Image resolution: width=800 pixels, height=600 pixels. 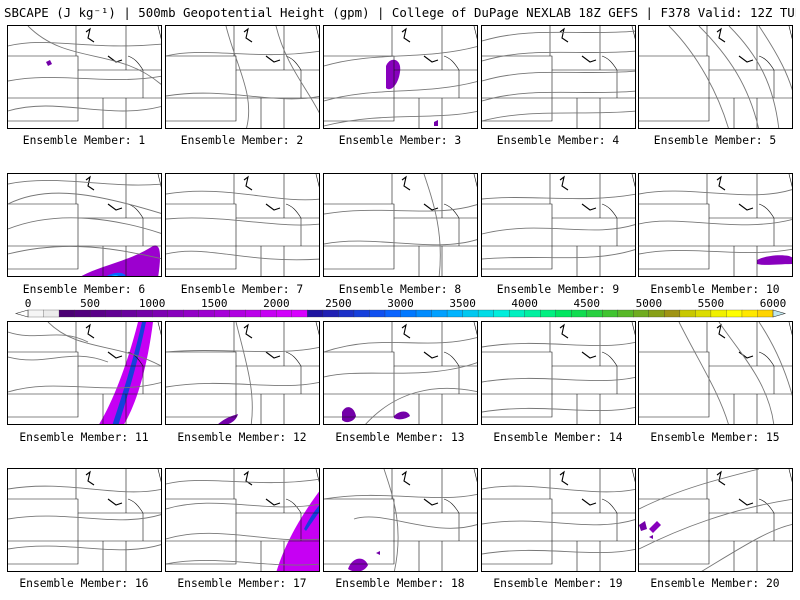 I want to click on member-label: Ensemble Member: 8, so click(x=400, y=289).